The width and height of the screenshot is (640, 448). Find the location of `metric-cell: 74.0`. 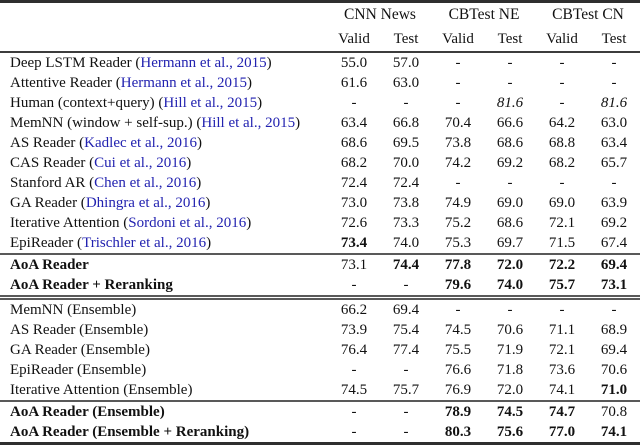

metric-cell: 74.0 is located at coordinates (510, 285).